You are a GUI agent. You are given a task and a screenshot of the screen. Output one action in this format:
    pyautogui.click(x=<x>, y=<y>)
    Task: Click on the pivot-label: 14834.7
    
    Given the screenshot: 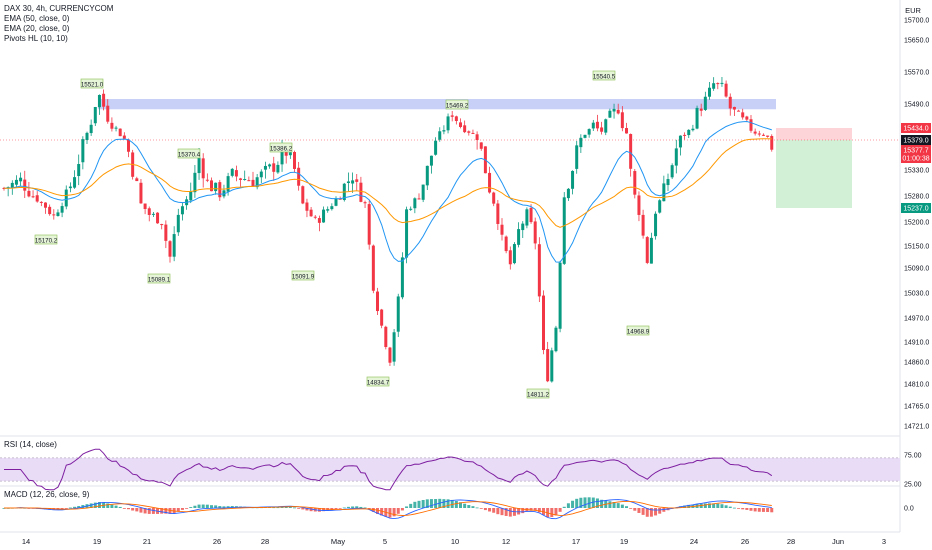 What is the action you would take?
    pyautogui.click(x=378, y=383)
    